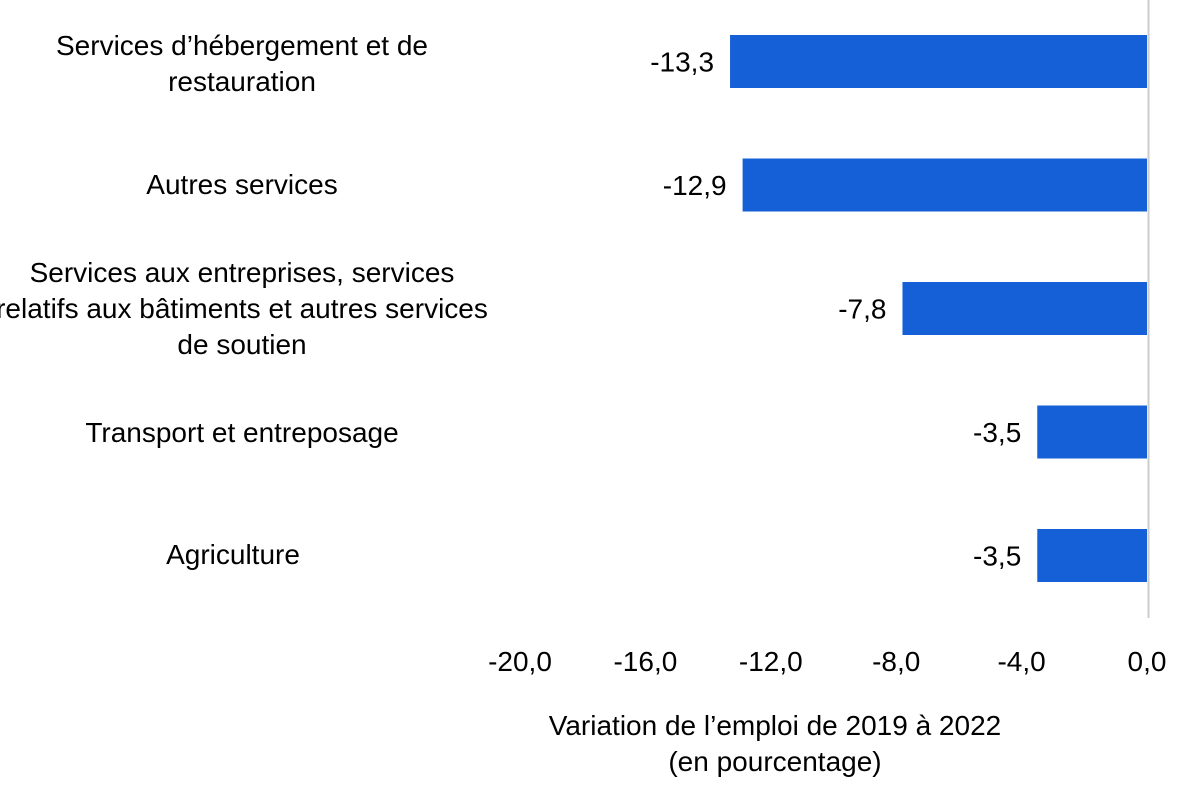  What do you see at coordinates (771, 661) in the screenshot?
I see `x-tick-label: -12,0` at bounding box center [771, 661].